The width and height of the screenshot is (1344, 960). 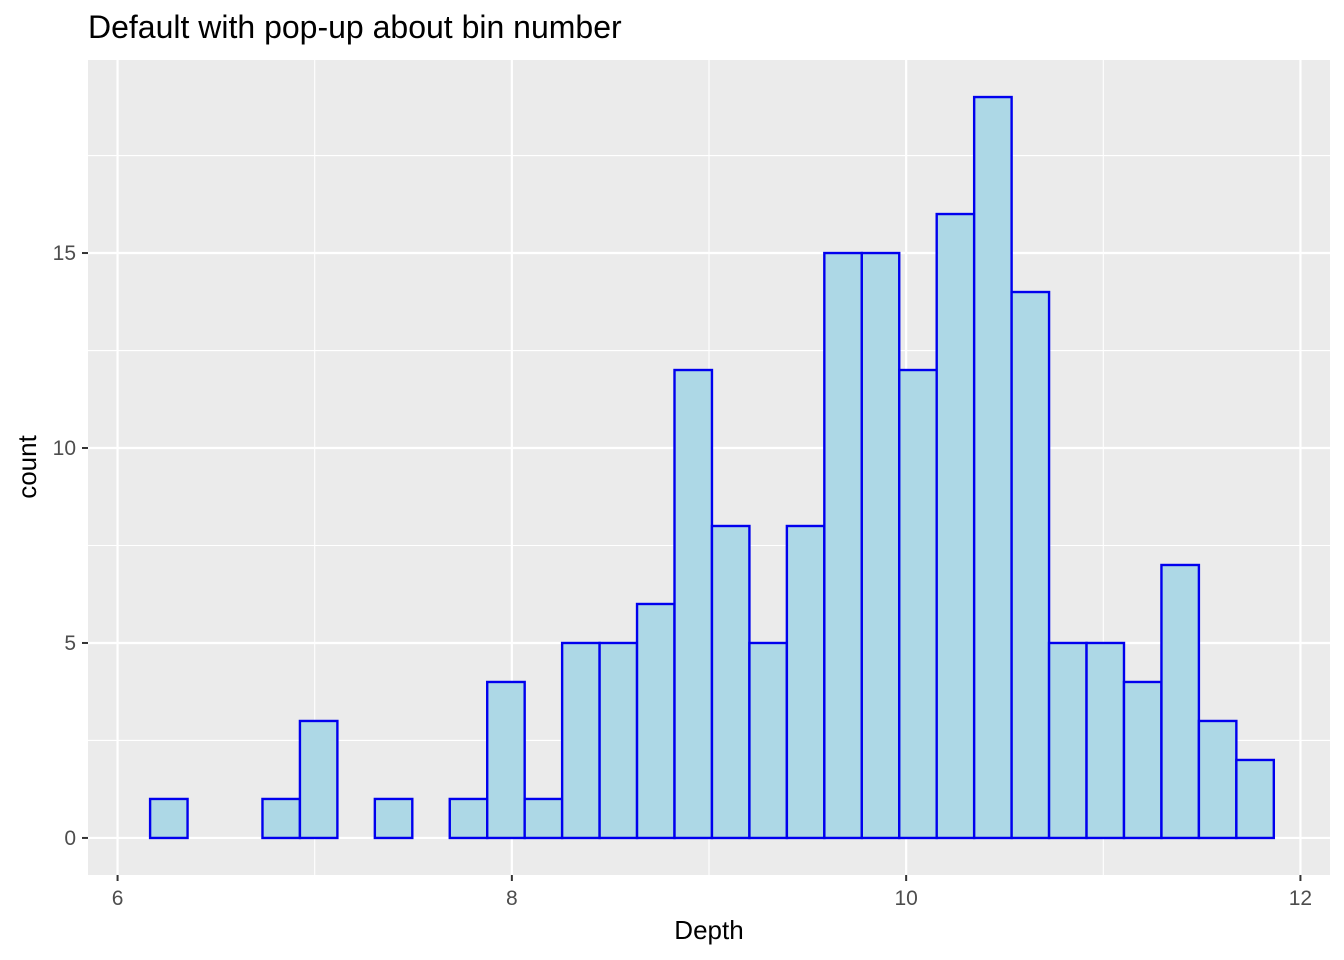 I want to click on y-tick-label: 15, so click(x=64, y=253).